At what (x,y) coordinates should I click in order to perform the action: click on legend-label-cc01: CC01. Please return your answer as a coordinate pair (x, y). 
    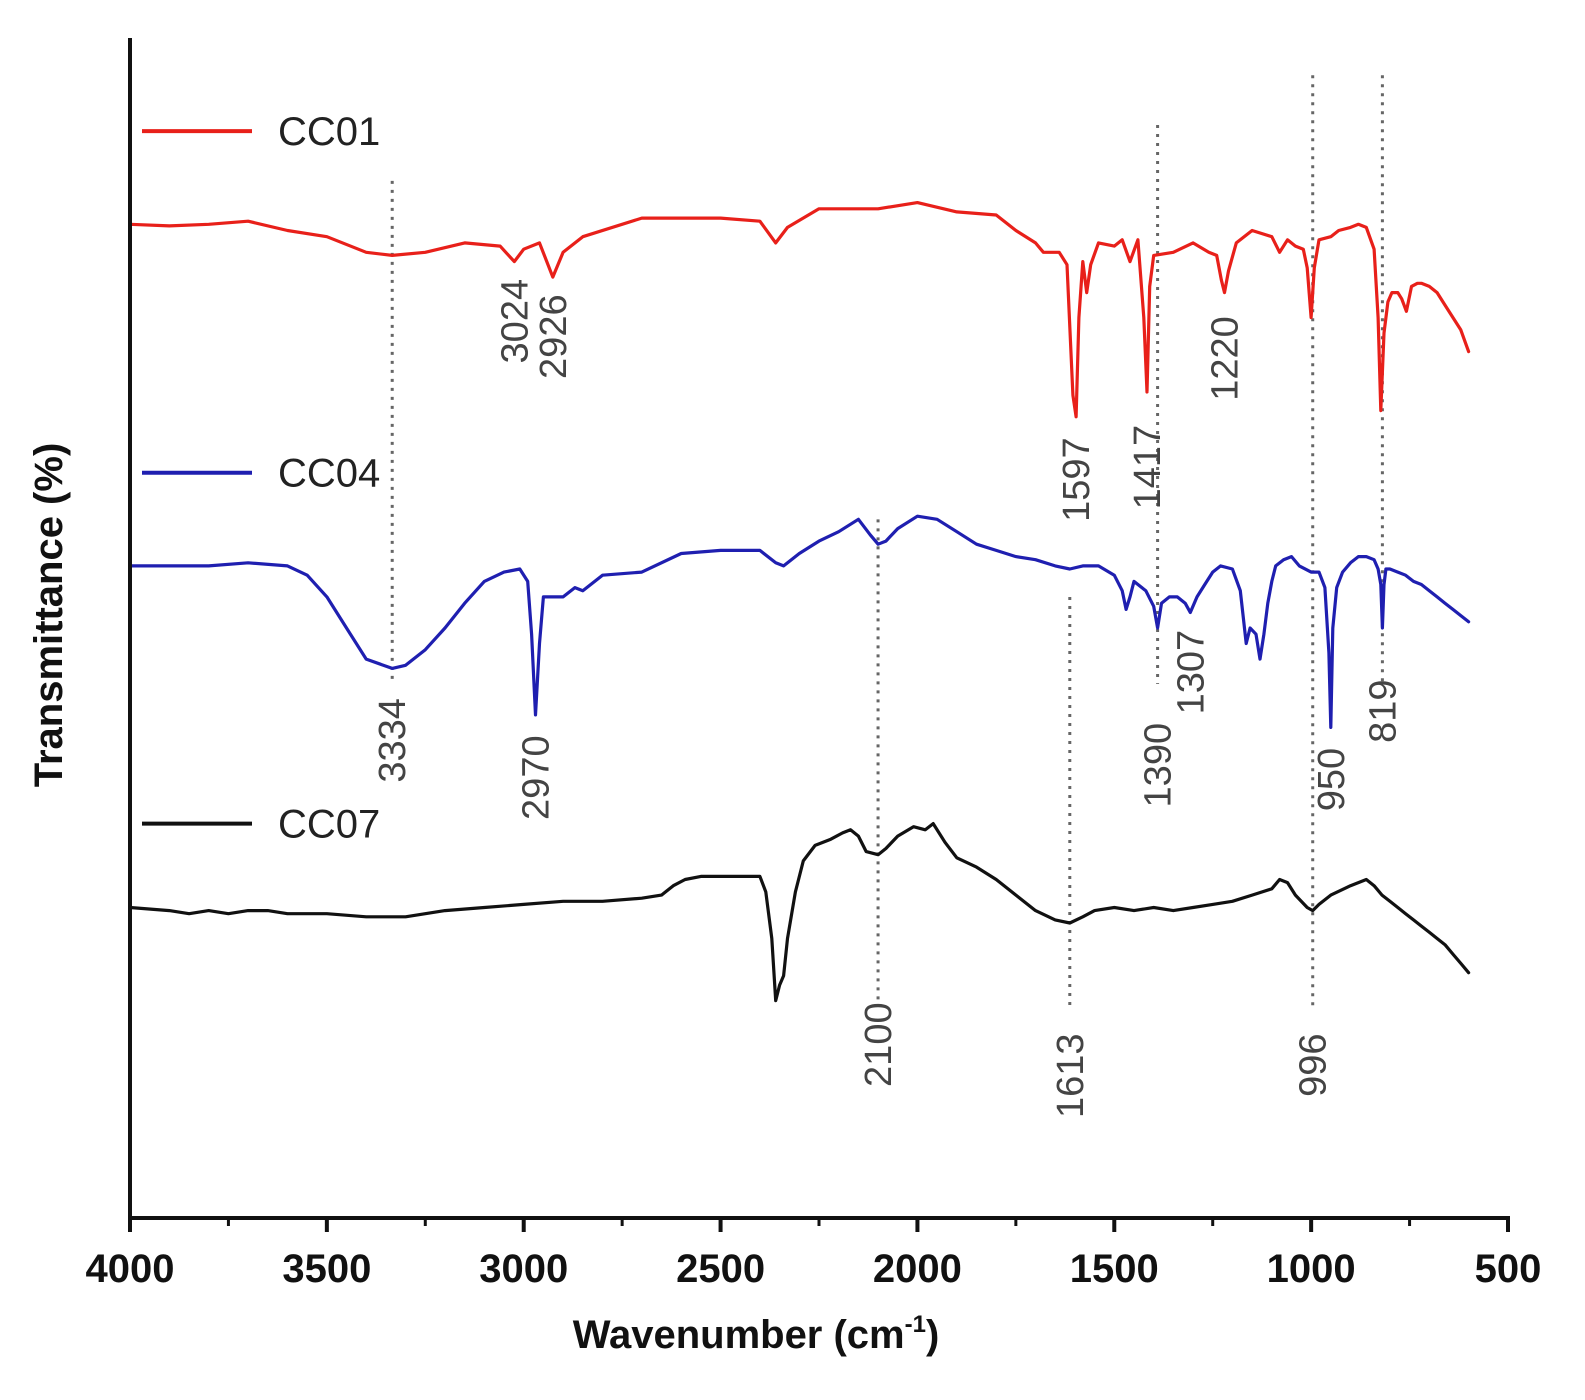
    Looking at the image, I should click on (329, 132).